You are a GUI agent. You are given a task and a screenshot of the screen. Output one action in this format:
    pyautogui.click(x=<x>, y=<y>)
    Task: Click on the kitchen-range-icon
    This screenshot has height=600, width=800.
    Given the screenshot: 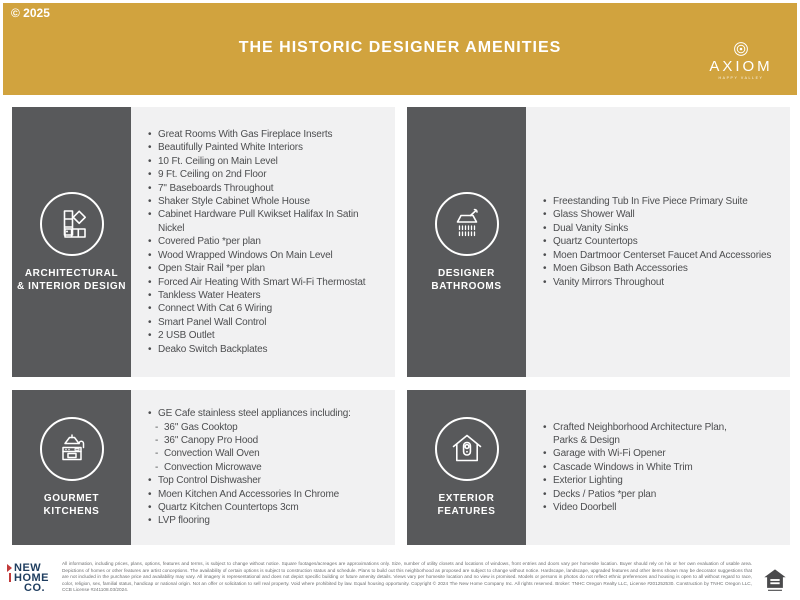 What is the action you would take?
    pyautogui.click(x=72, y=447)
    